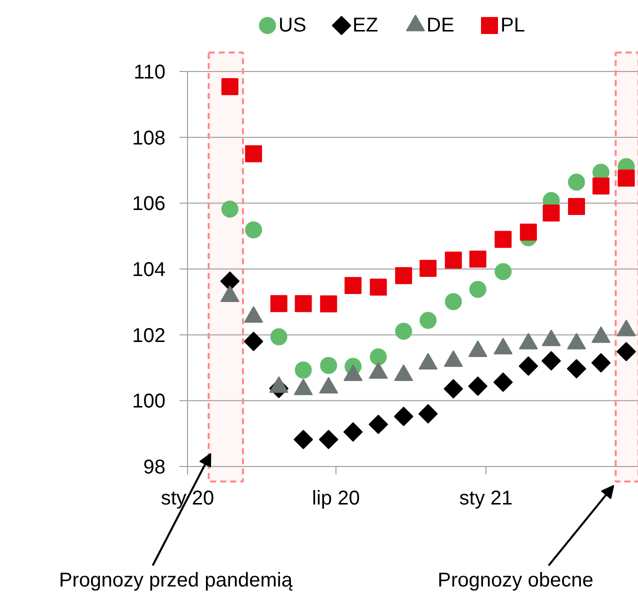 The width and height of the screenshot is (638, 593). Describe the element at coordinates (154, 467) in the screenshot. I see `y-tick-label: 98` at that location.